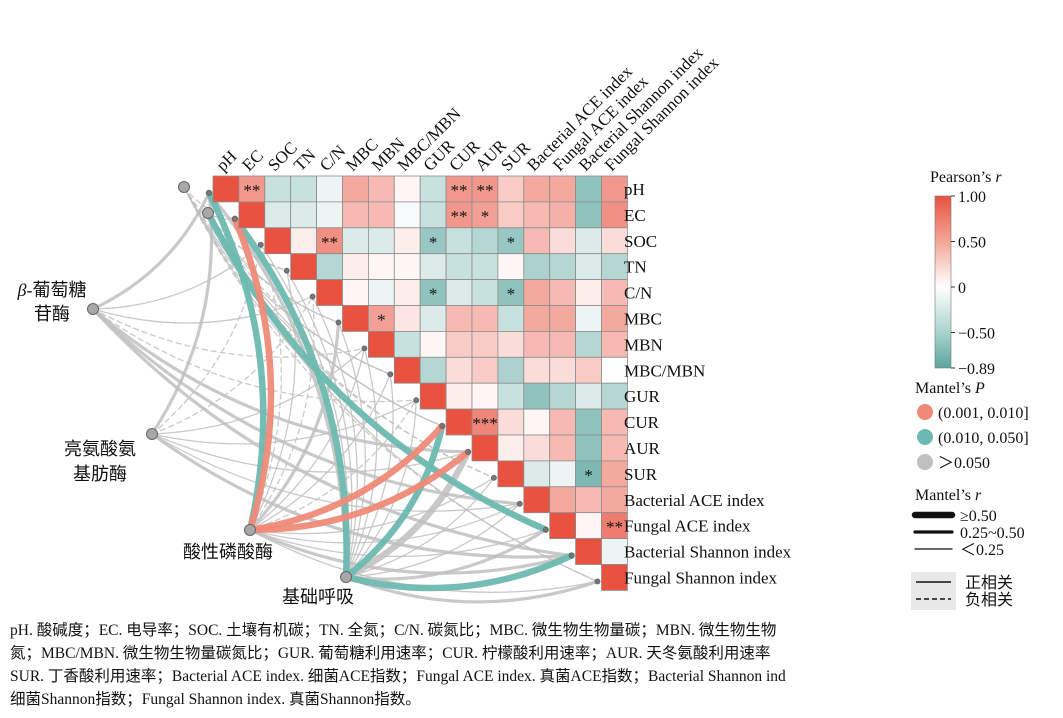  What do you see at coordinates (563, 266) in the screenshot?
I see `cell-tn-fungal-ace-index` at bounding box center [563, 266].